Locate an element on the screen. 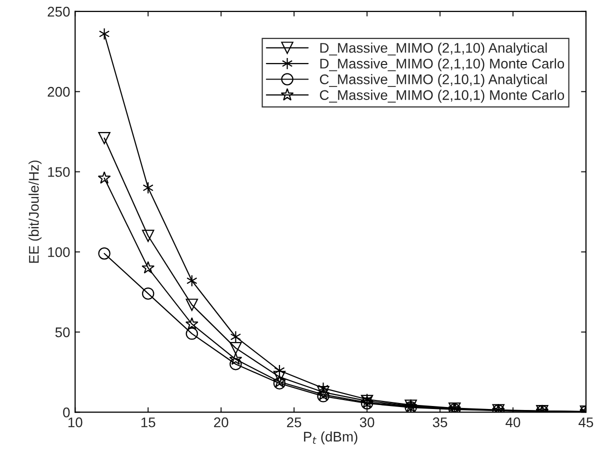  x-tick-label: 10 is located at coordinates (75, 422).